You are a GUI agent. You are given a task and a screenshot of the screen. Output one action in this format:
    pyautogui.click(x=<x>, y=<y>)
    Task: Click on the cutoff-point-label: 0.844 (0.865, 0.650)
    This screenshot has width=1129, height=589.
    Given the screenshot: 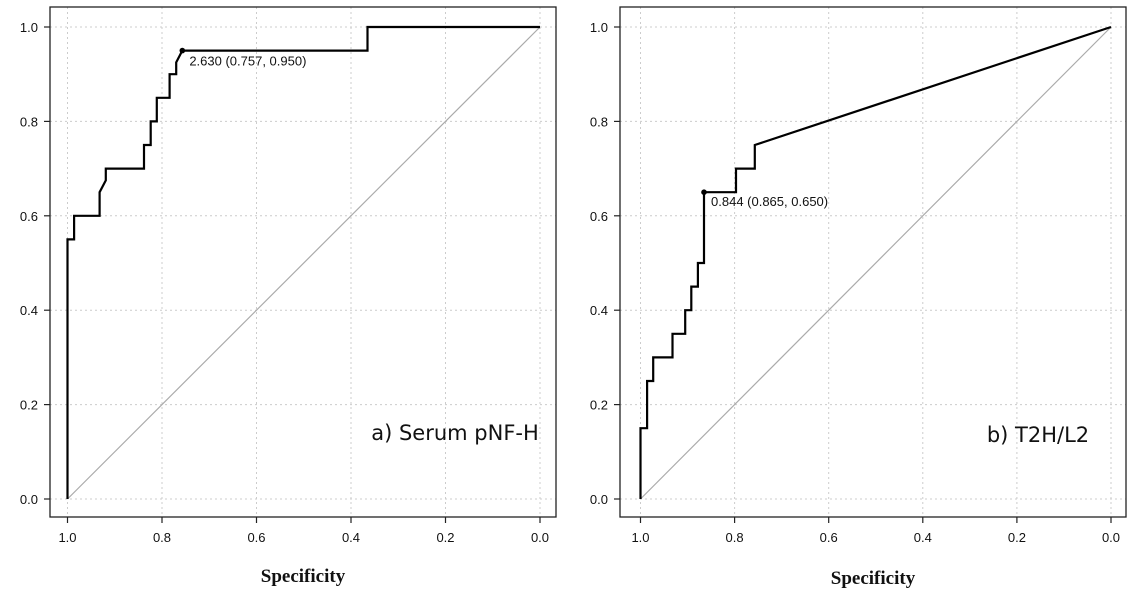 What is the action you would take?
    pyautogui.click(x=769, y=201)
    